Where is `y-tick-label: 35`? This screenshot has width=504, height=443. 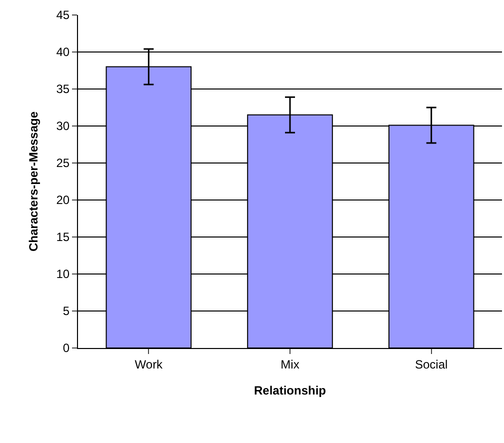 y-tick-label: 35 is located at coordinates (63, 89).